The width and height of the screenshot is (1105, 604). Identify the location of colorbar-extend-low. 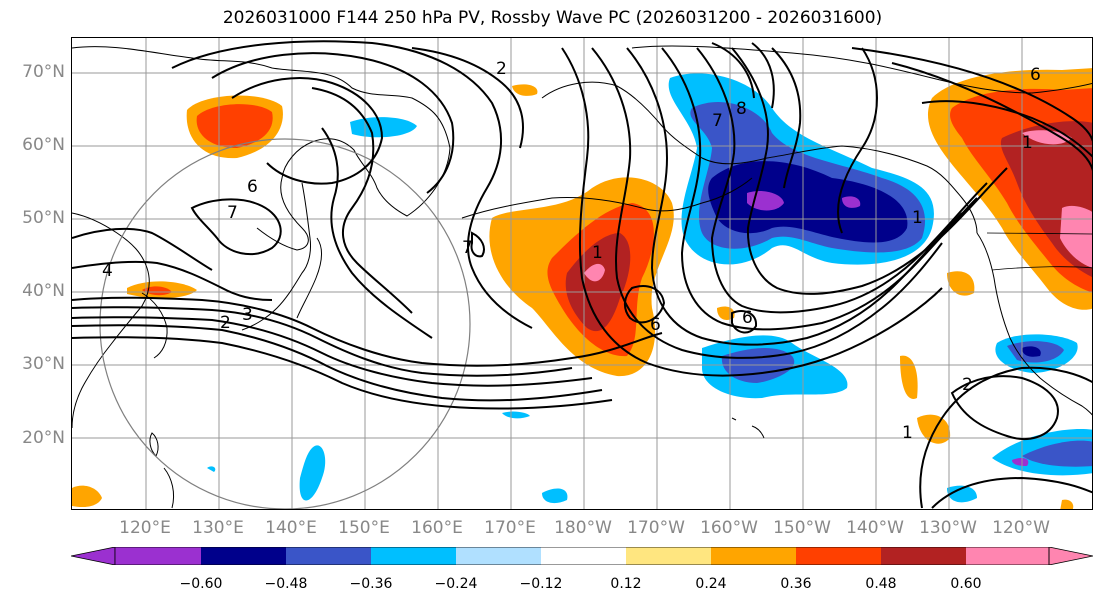
(93, 556).